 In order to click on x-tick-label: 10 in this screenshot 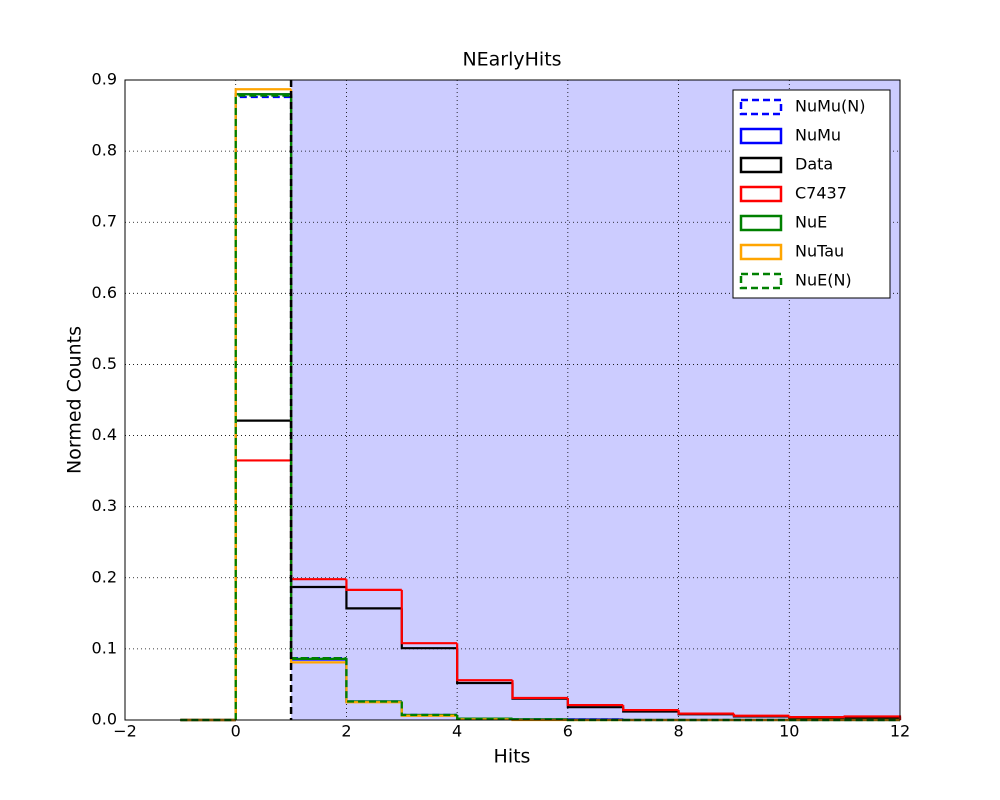, I will do `click(789, 731)`.